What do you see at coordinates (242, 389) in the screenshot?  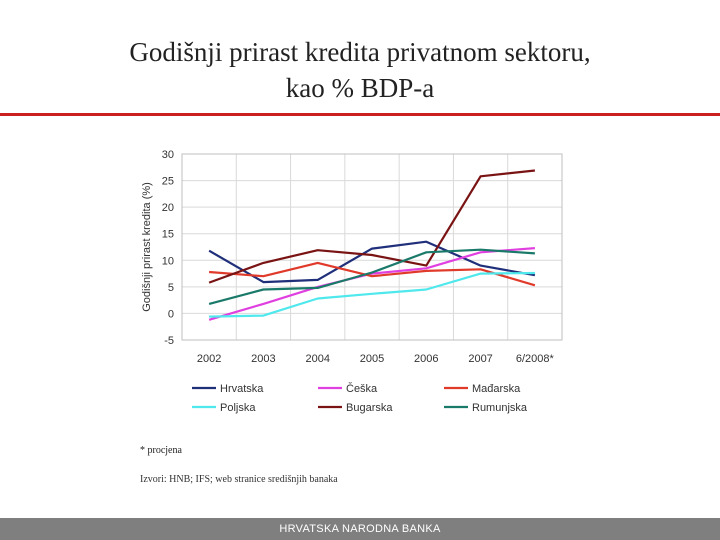 I see `legend-label: Hrvatska` at bounding box center [242, 389].